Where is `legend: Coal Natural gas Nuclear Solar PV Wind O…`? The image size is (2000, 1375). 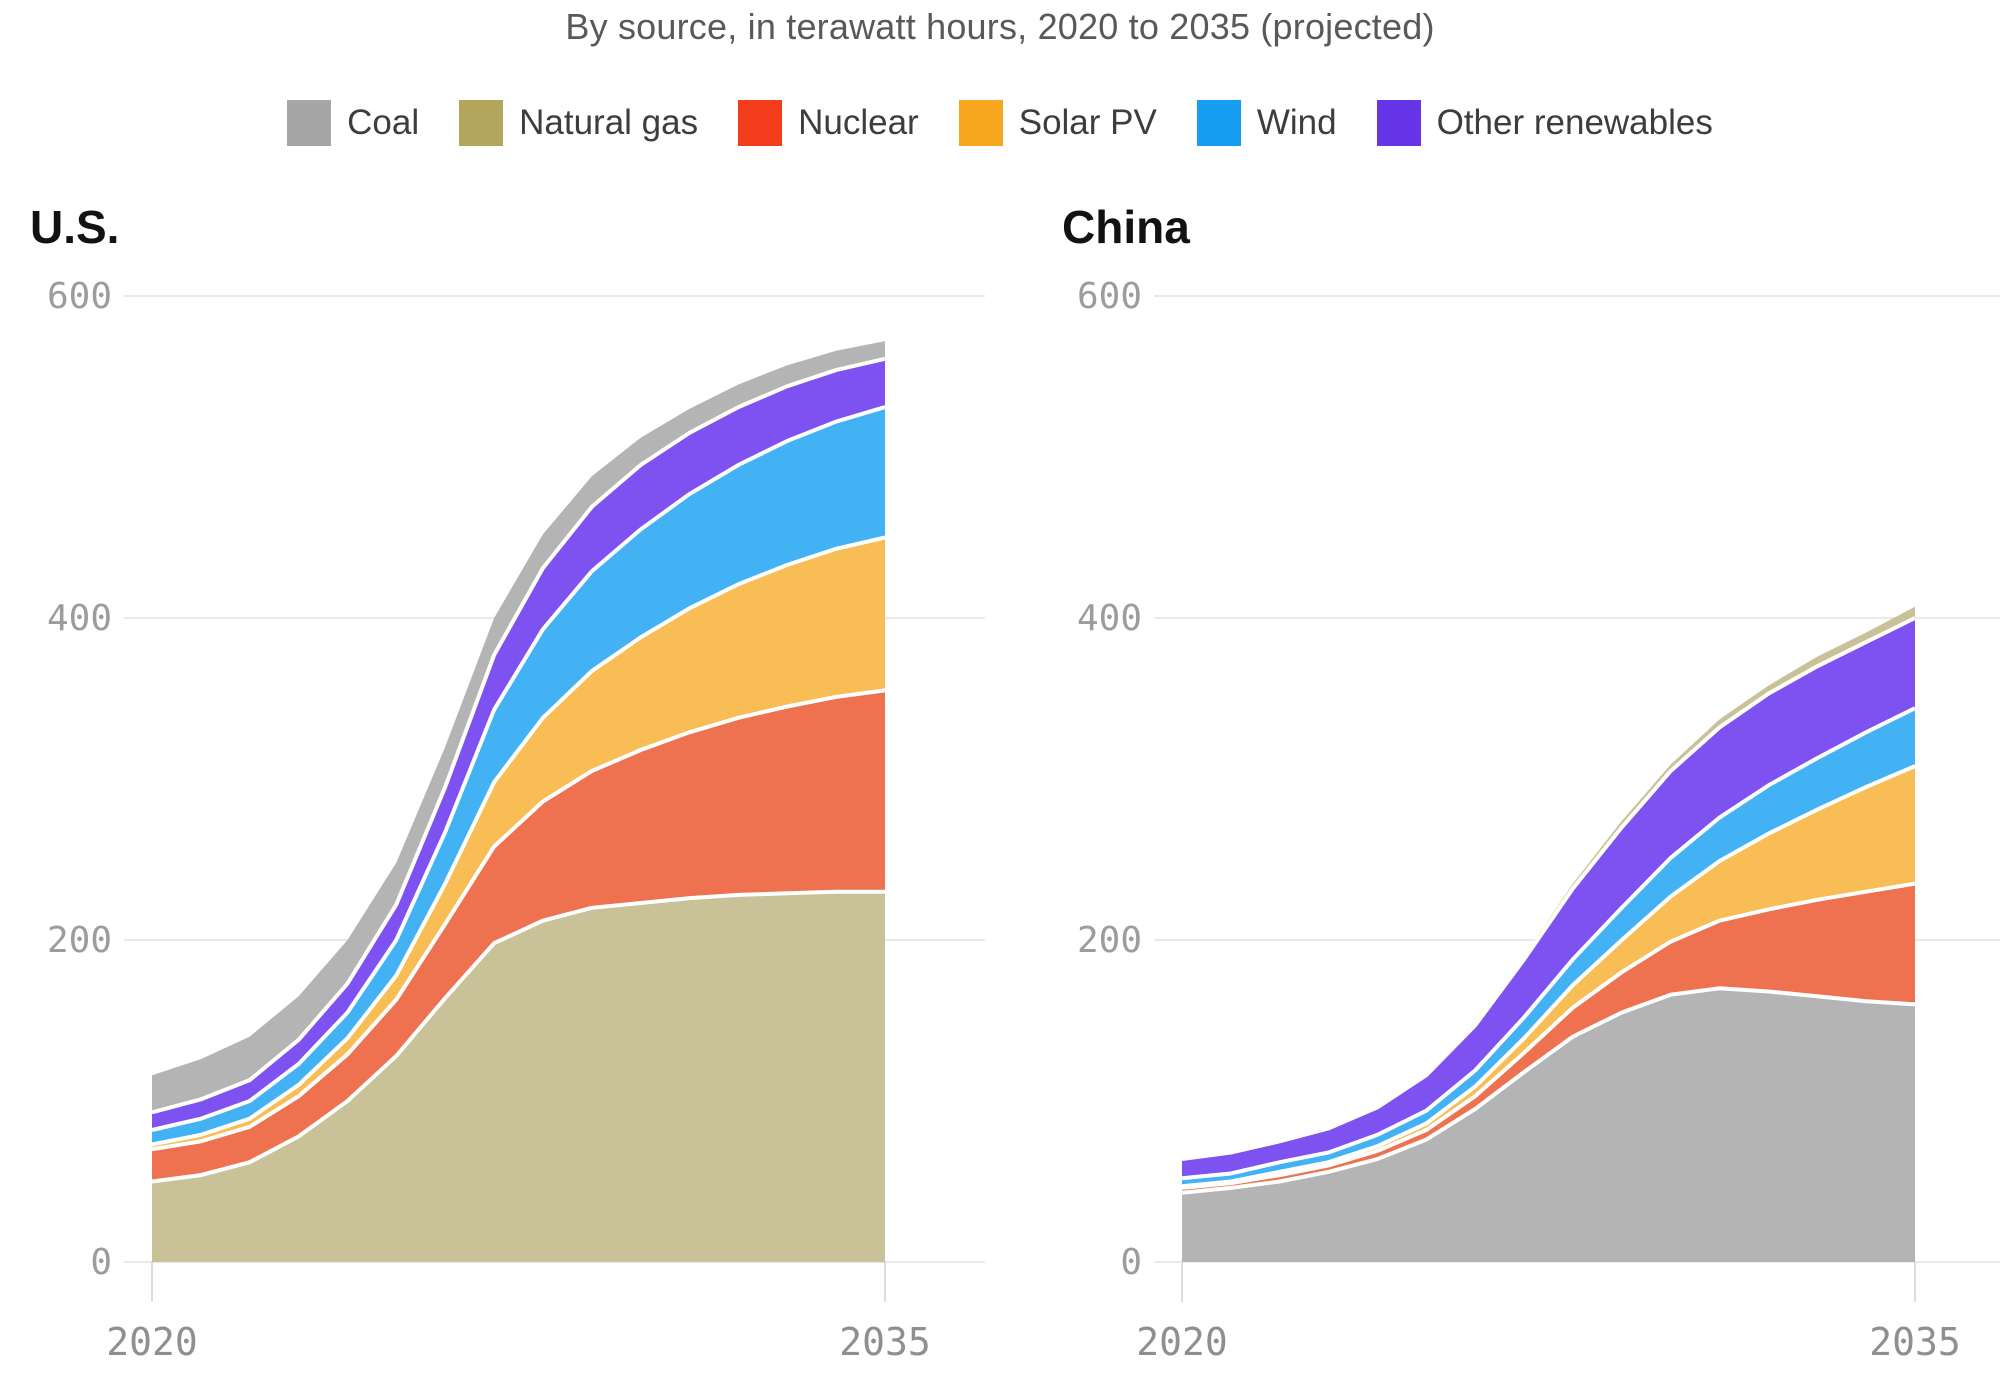
legend: Coal Natural gas Nuclear Solar PV Wind O… is located at coordinates (1000, 123).